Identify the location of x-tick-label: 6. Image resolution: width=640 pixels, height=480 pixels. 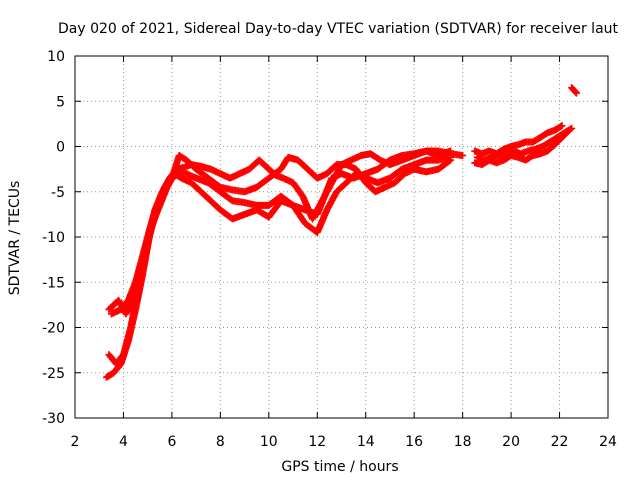
(171, 442).